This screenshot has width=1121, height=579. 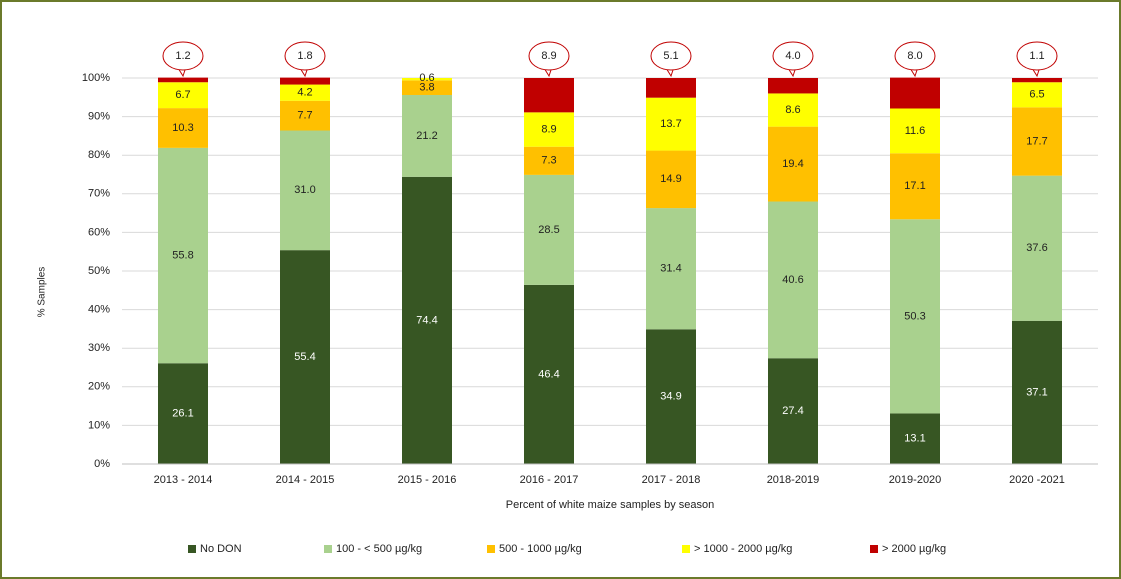 I want to click on data-label: 17.7, so click(x=1036, y=141).